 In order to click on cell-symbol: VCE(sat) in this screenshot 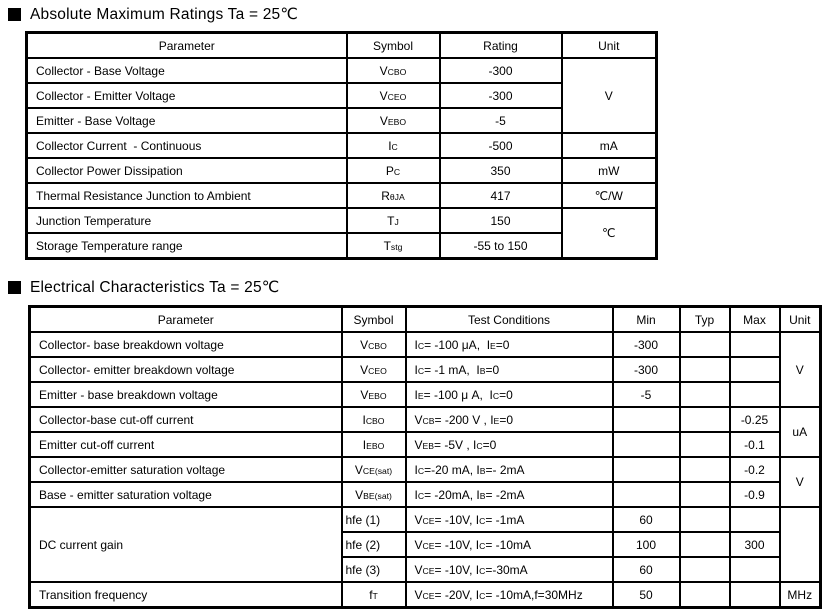, I will do `click(373, 469)`.